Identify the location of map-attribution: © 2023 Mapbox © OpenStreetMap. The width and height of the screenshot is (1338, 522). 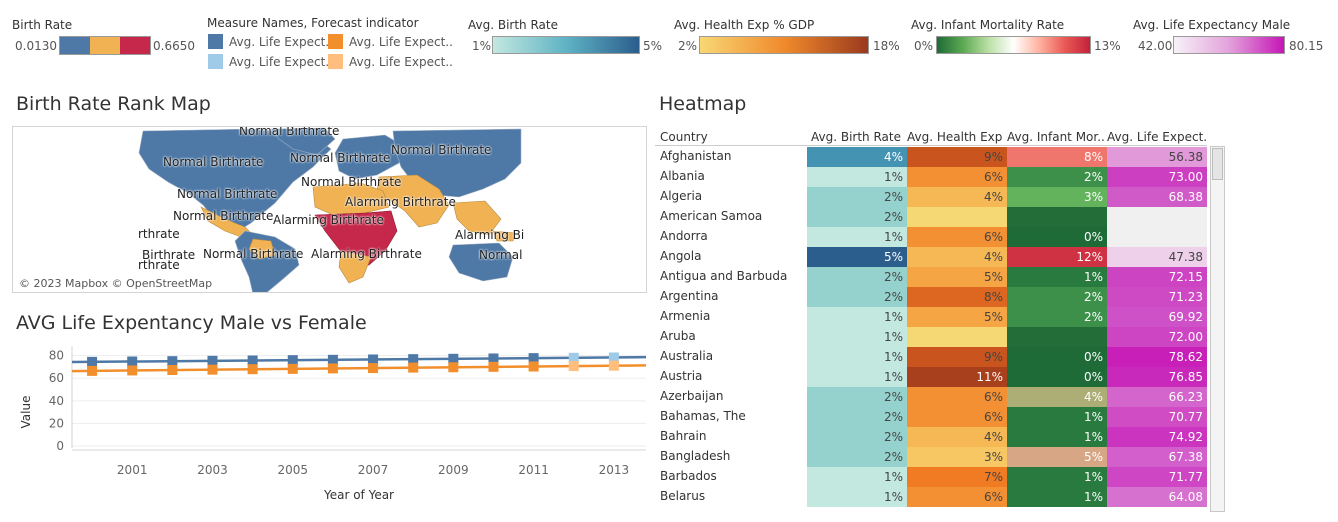
(116, 283).